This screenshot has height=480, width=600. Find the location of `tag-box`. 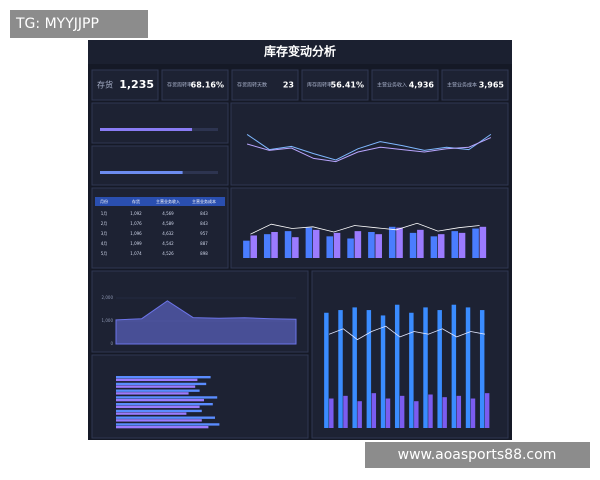

tag-box is located at coordinates (79, 24).